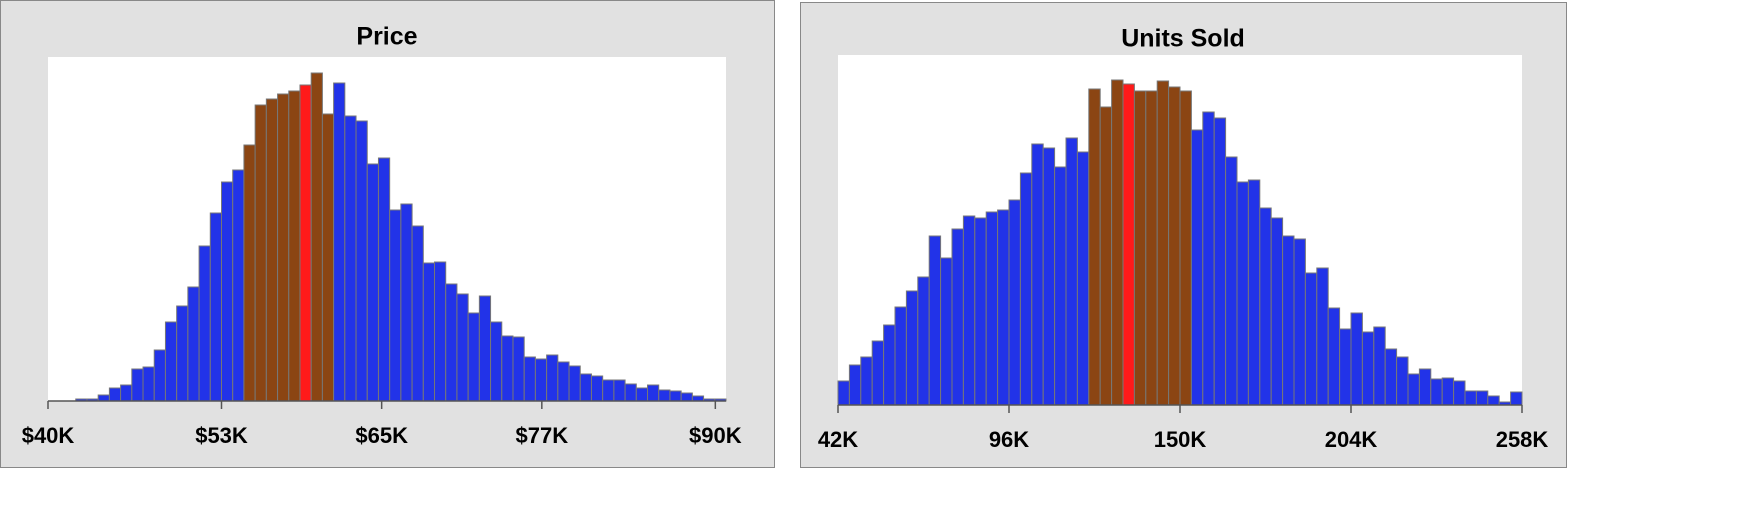 The width and height of the screenshot is (1744, 520). Describe the element at coordinates (221, 435) in the screenshot. I see `x-tick-label: $53K` at that location.